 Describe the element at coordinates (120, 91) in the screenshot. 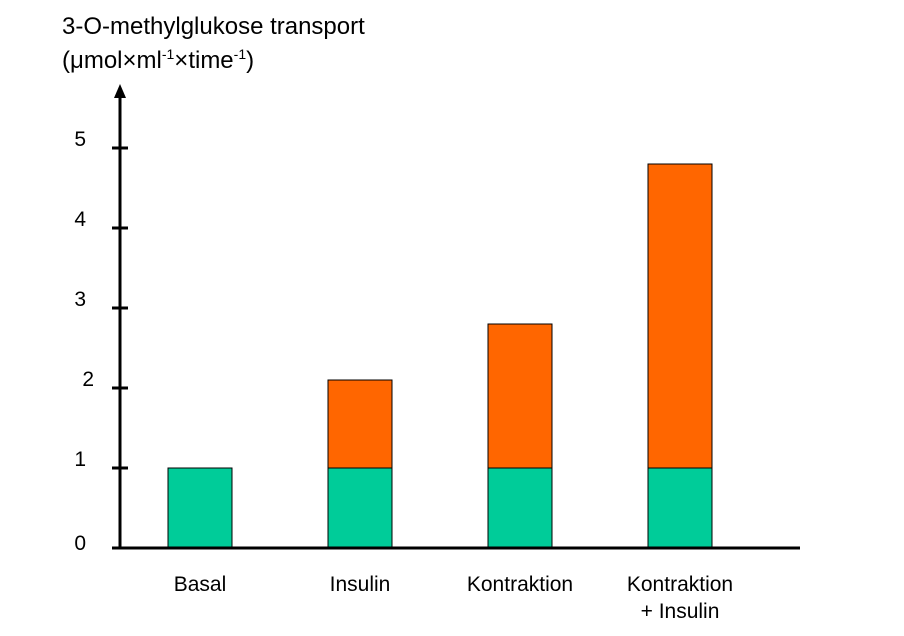

I see `y-axis-arrow` at that location.